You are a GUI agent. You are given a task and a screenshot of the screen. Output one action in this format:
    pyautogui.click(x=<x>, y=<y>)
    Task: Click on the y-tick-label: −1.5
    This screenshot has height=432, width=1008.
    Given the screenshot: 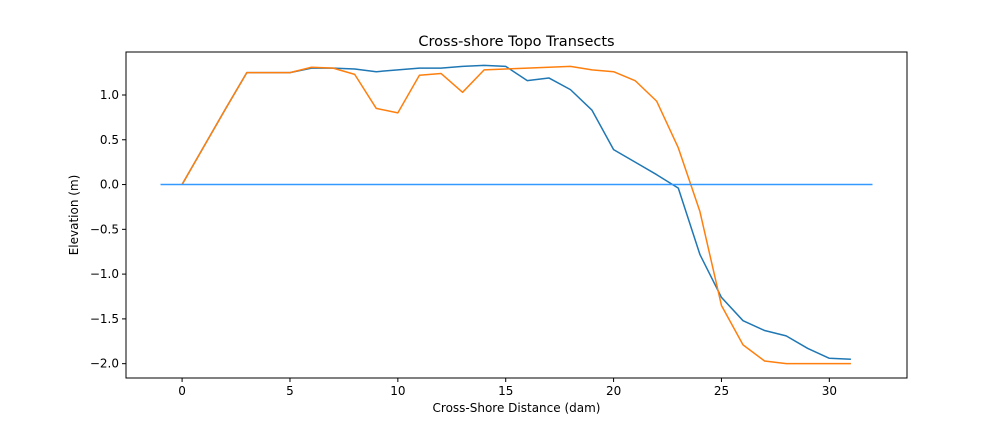 What is the action you would take?
    pyautogui.click(x=104, y=319)
    